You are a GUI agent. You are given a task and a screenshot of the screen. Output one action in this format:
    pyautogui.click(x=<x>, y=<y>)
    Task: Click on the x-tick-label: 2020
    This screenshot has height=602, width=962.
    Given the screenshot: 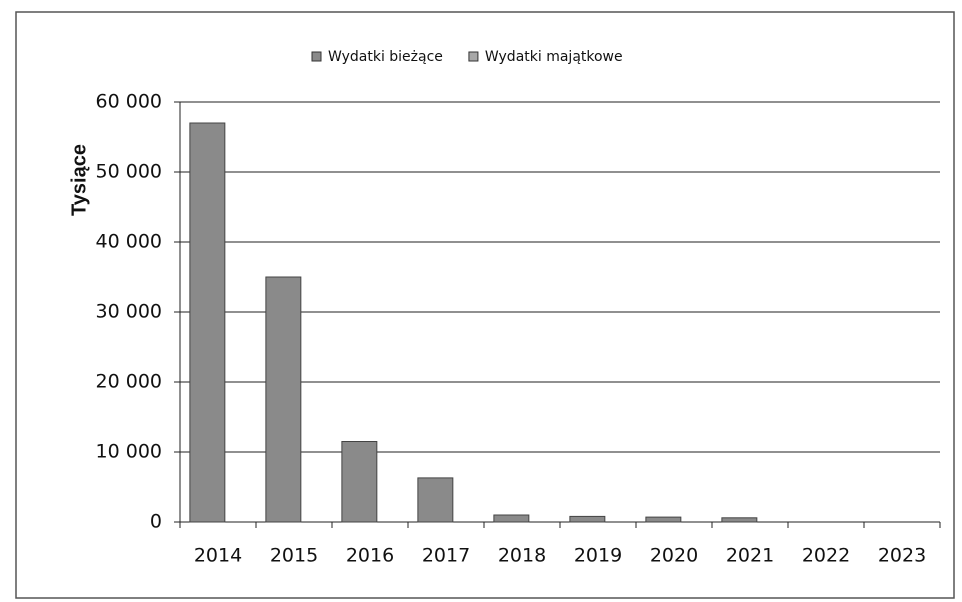 What is the action you would take?
    pyautogui.click(x=674, y=556)
    